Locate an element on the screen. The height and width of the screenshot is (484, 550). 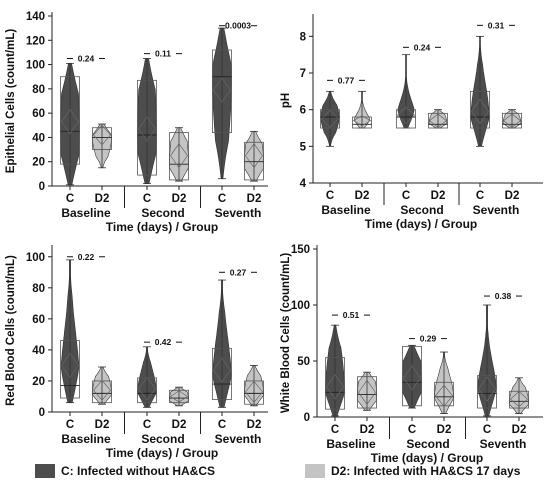
pvalue-label: 0.51 is located at coordinates (351, 315).